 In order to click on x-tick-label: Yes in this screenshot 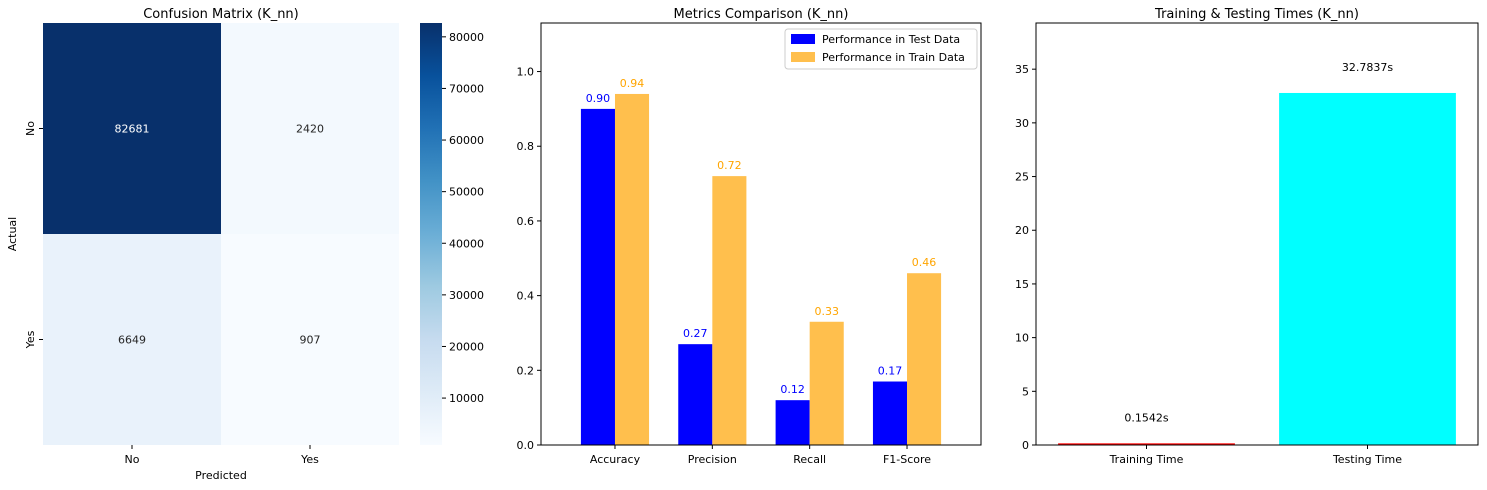, I will do `click(309, 459)`.